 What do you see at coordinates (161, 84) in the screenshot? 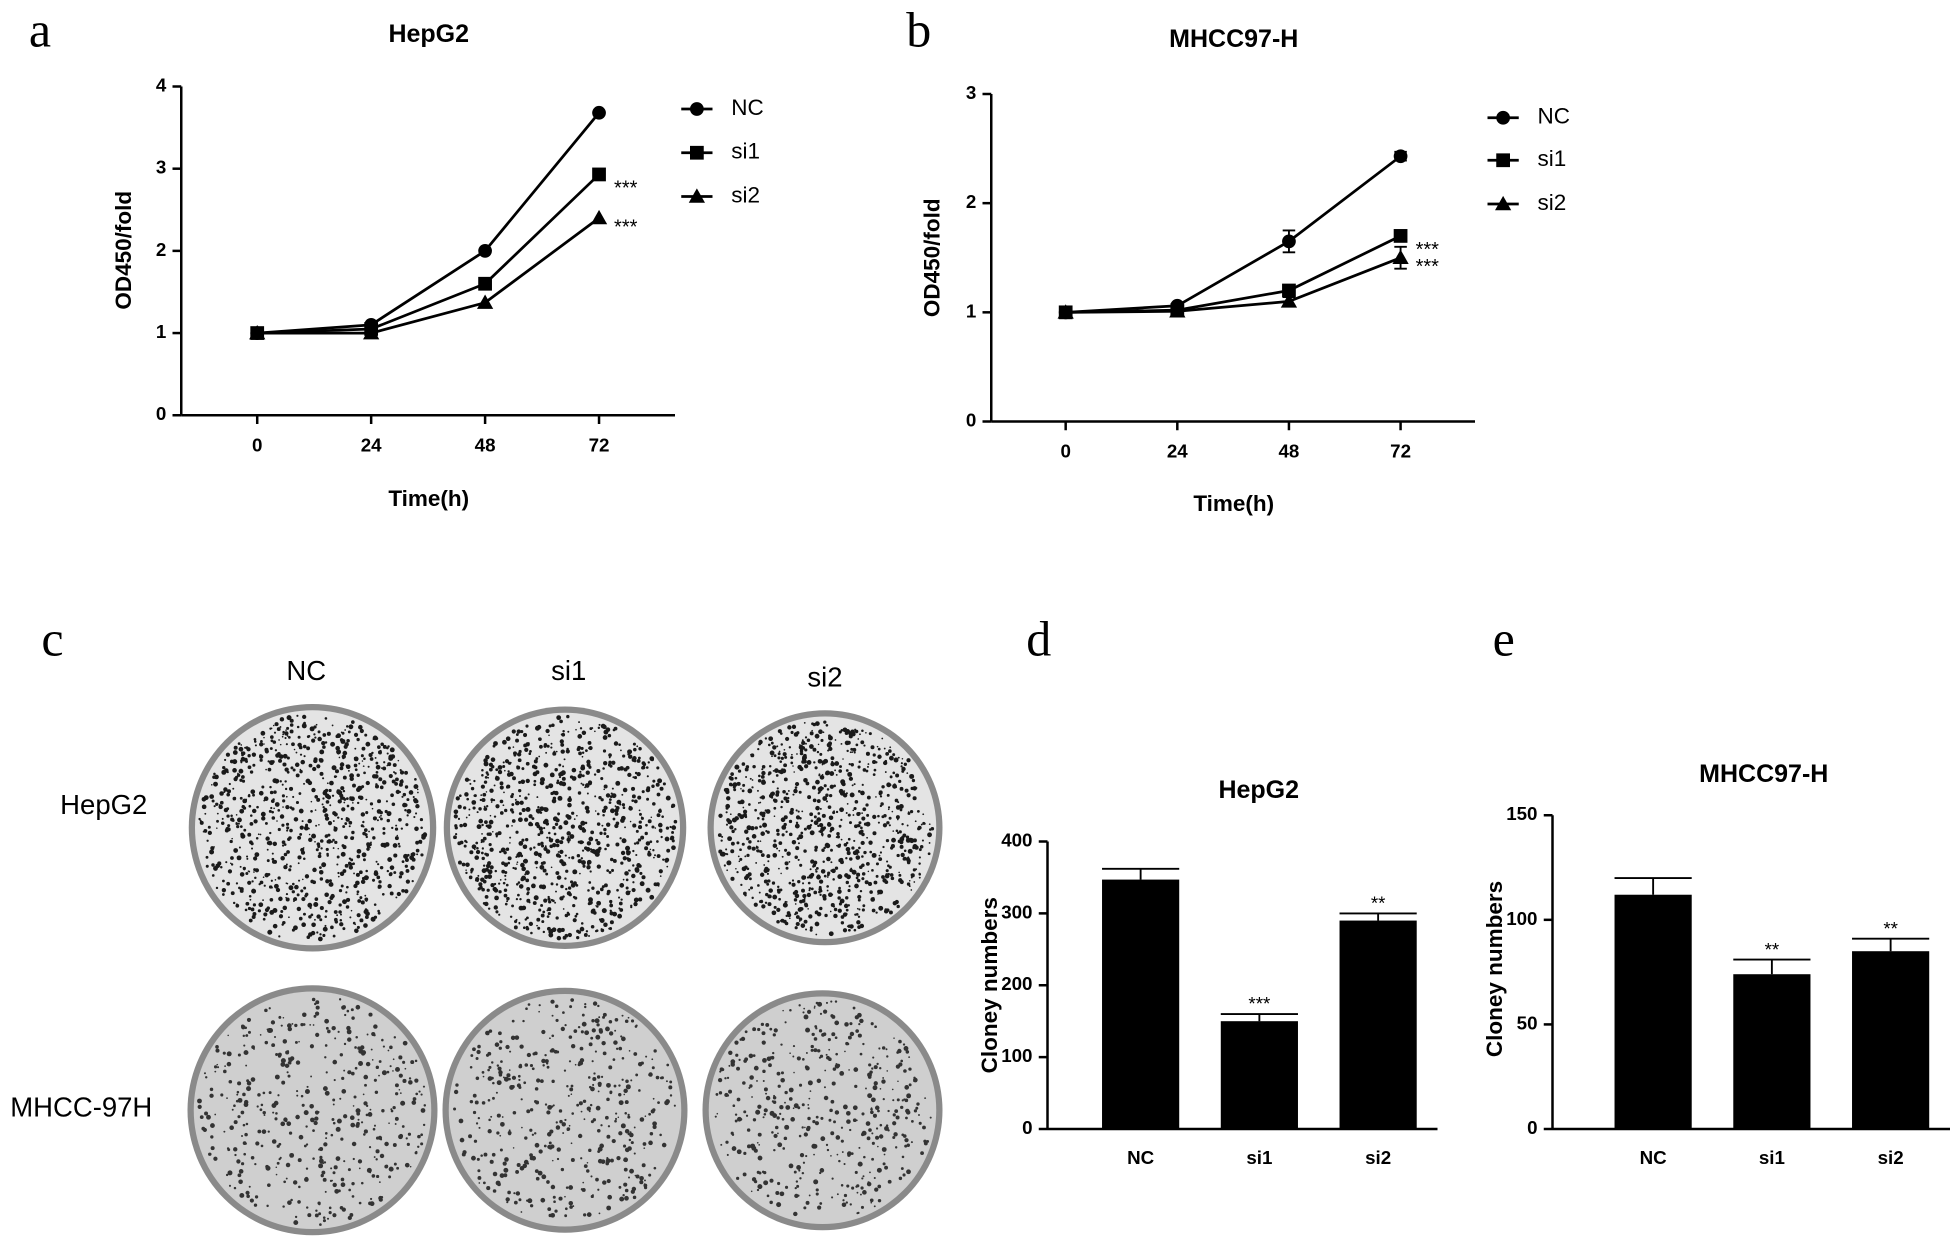
I see `y-tick-label: 4` at bounding box center [161, 84].